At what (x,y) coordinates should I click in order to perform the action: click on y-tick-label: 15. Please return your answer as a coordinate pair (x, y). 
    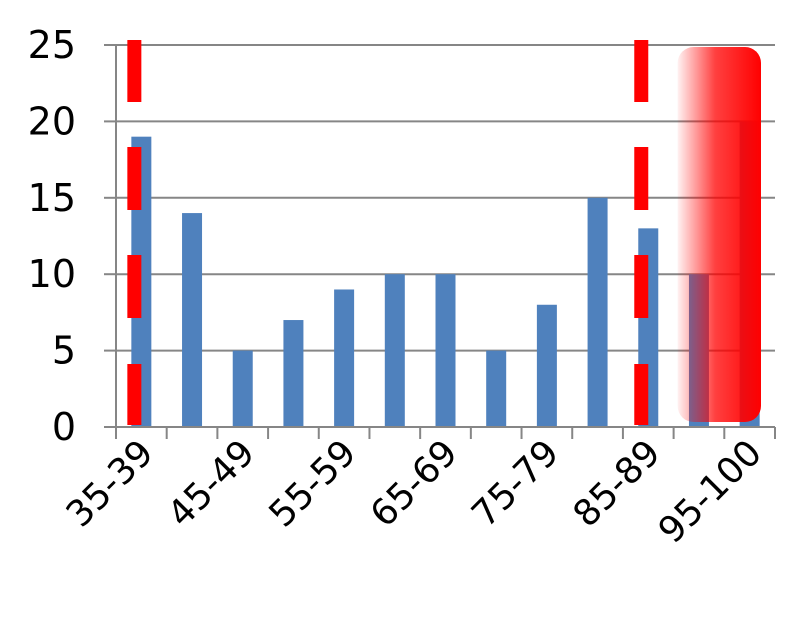
    Looking at the image, I should click on (52, 198).